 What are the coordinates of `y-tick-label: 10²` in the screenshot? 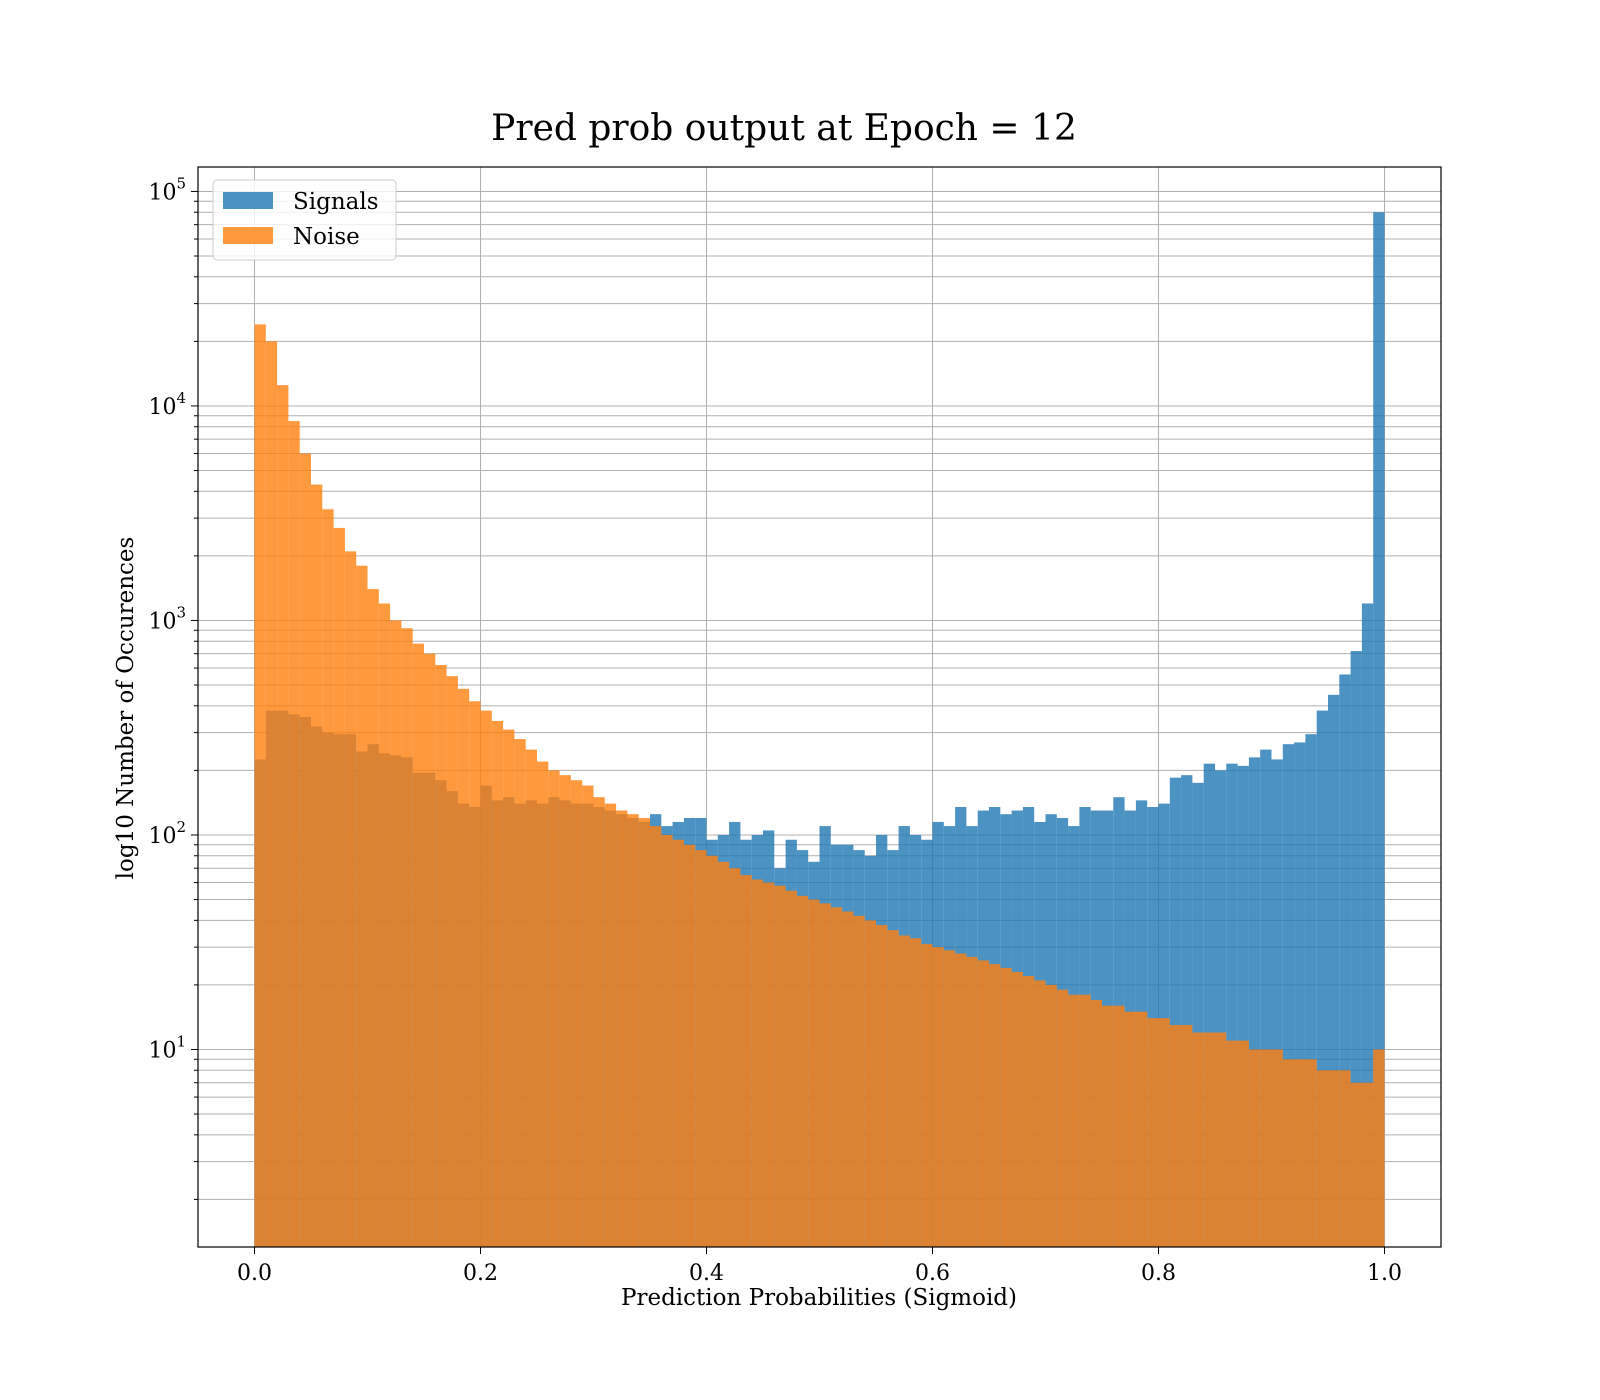 It's located at (167, 833).